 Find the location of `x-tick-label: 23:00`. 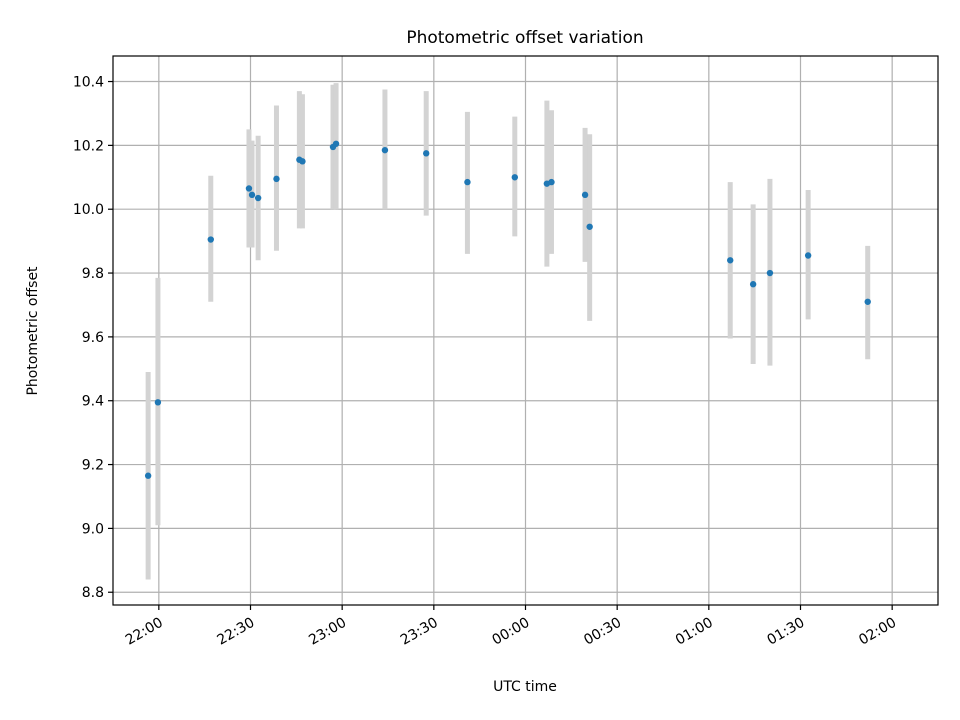

x-tick-label: 23:00 is located at coordinates (327, 632).